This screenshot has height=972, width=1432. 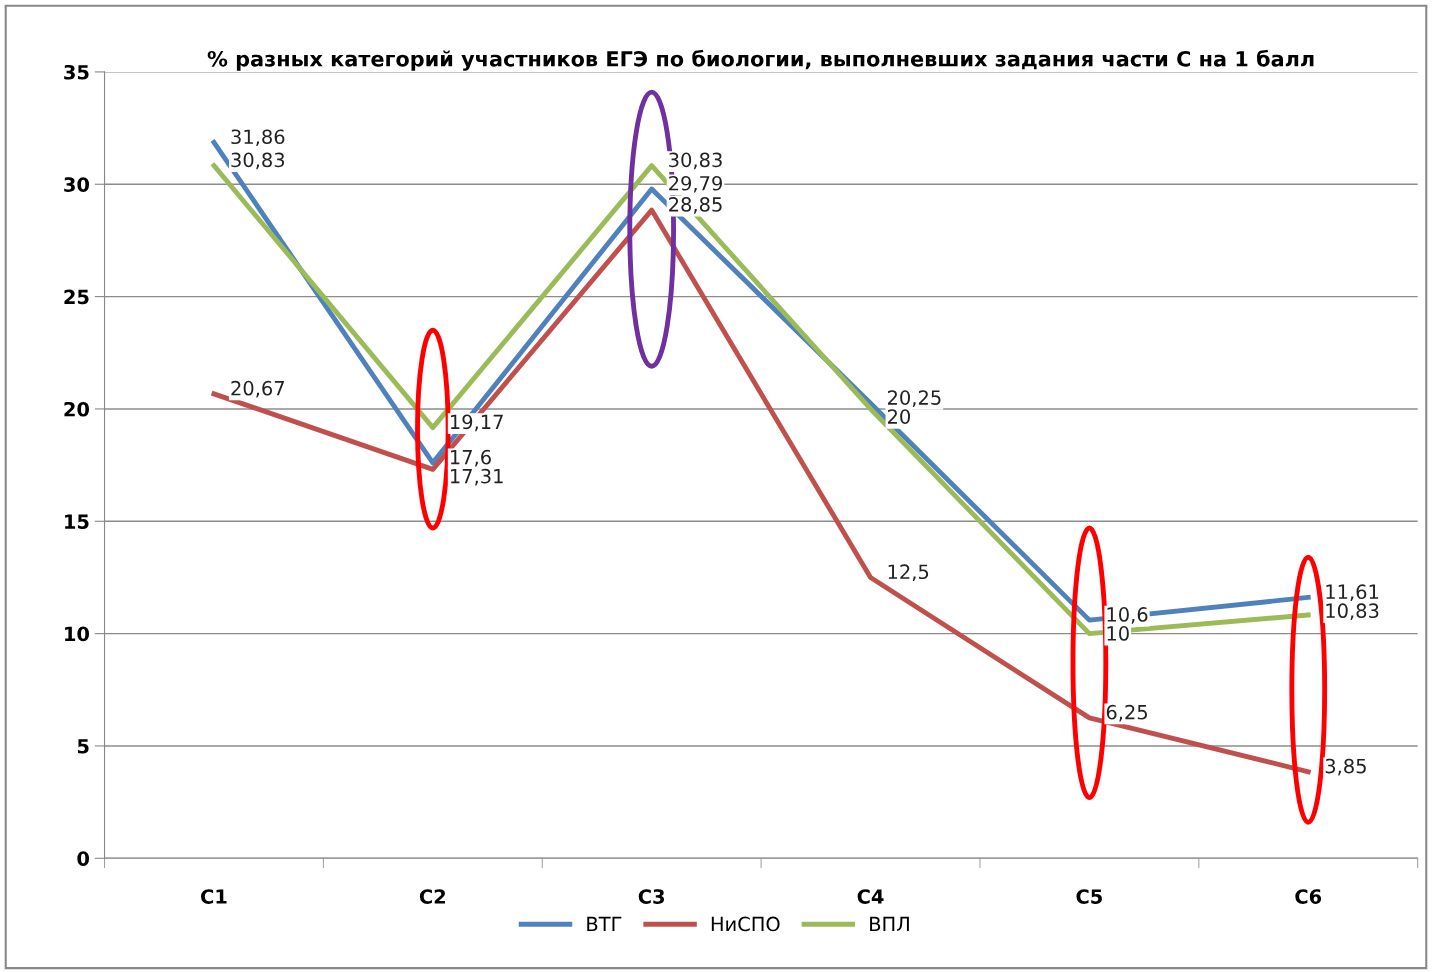 I want to click on legend-label: ВПЛ, so click(x=889, y=924).